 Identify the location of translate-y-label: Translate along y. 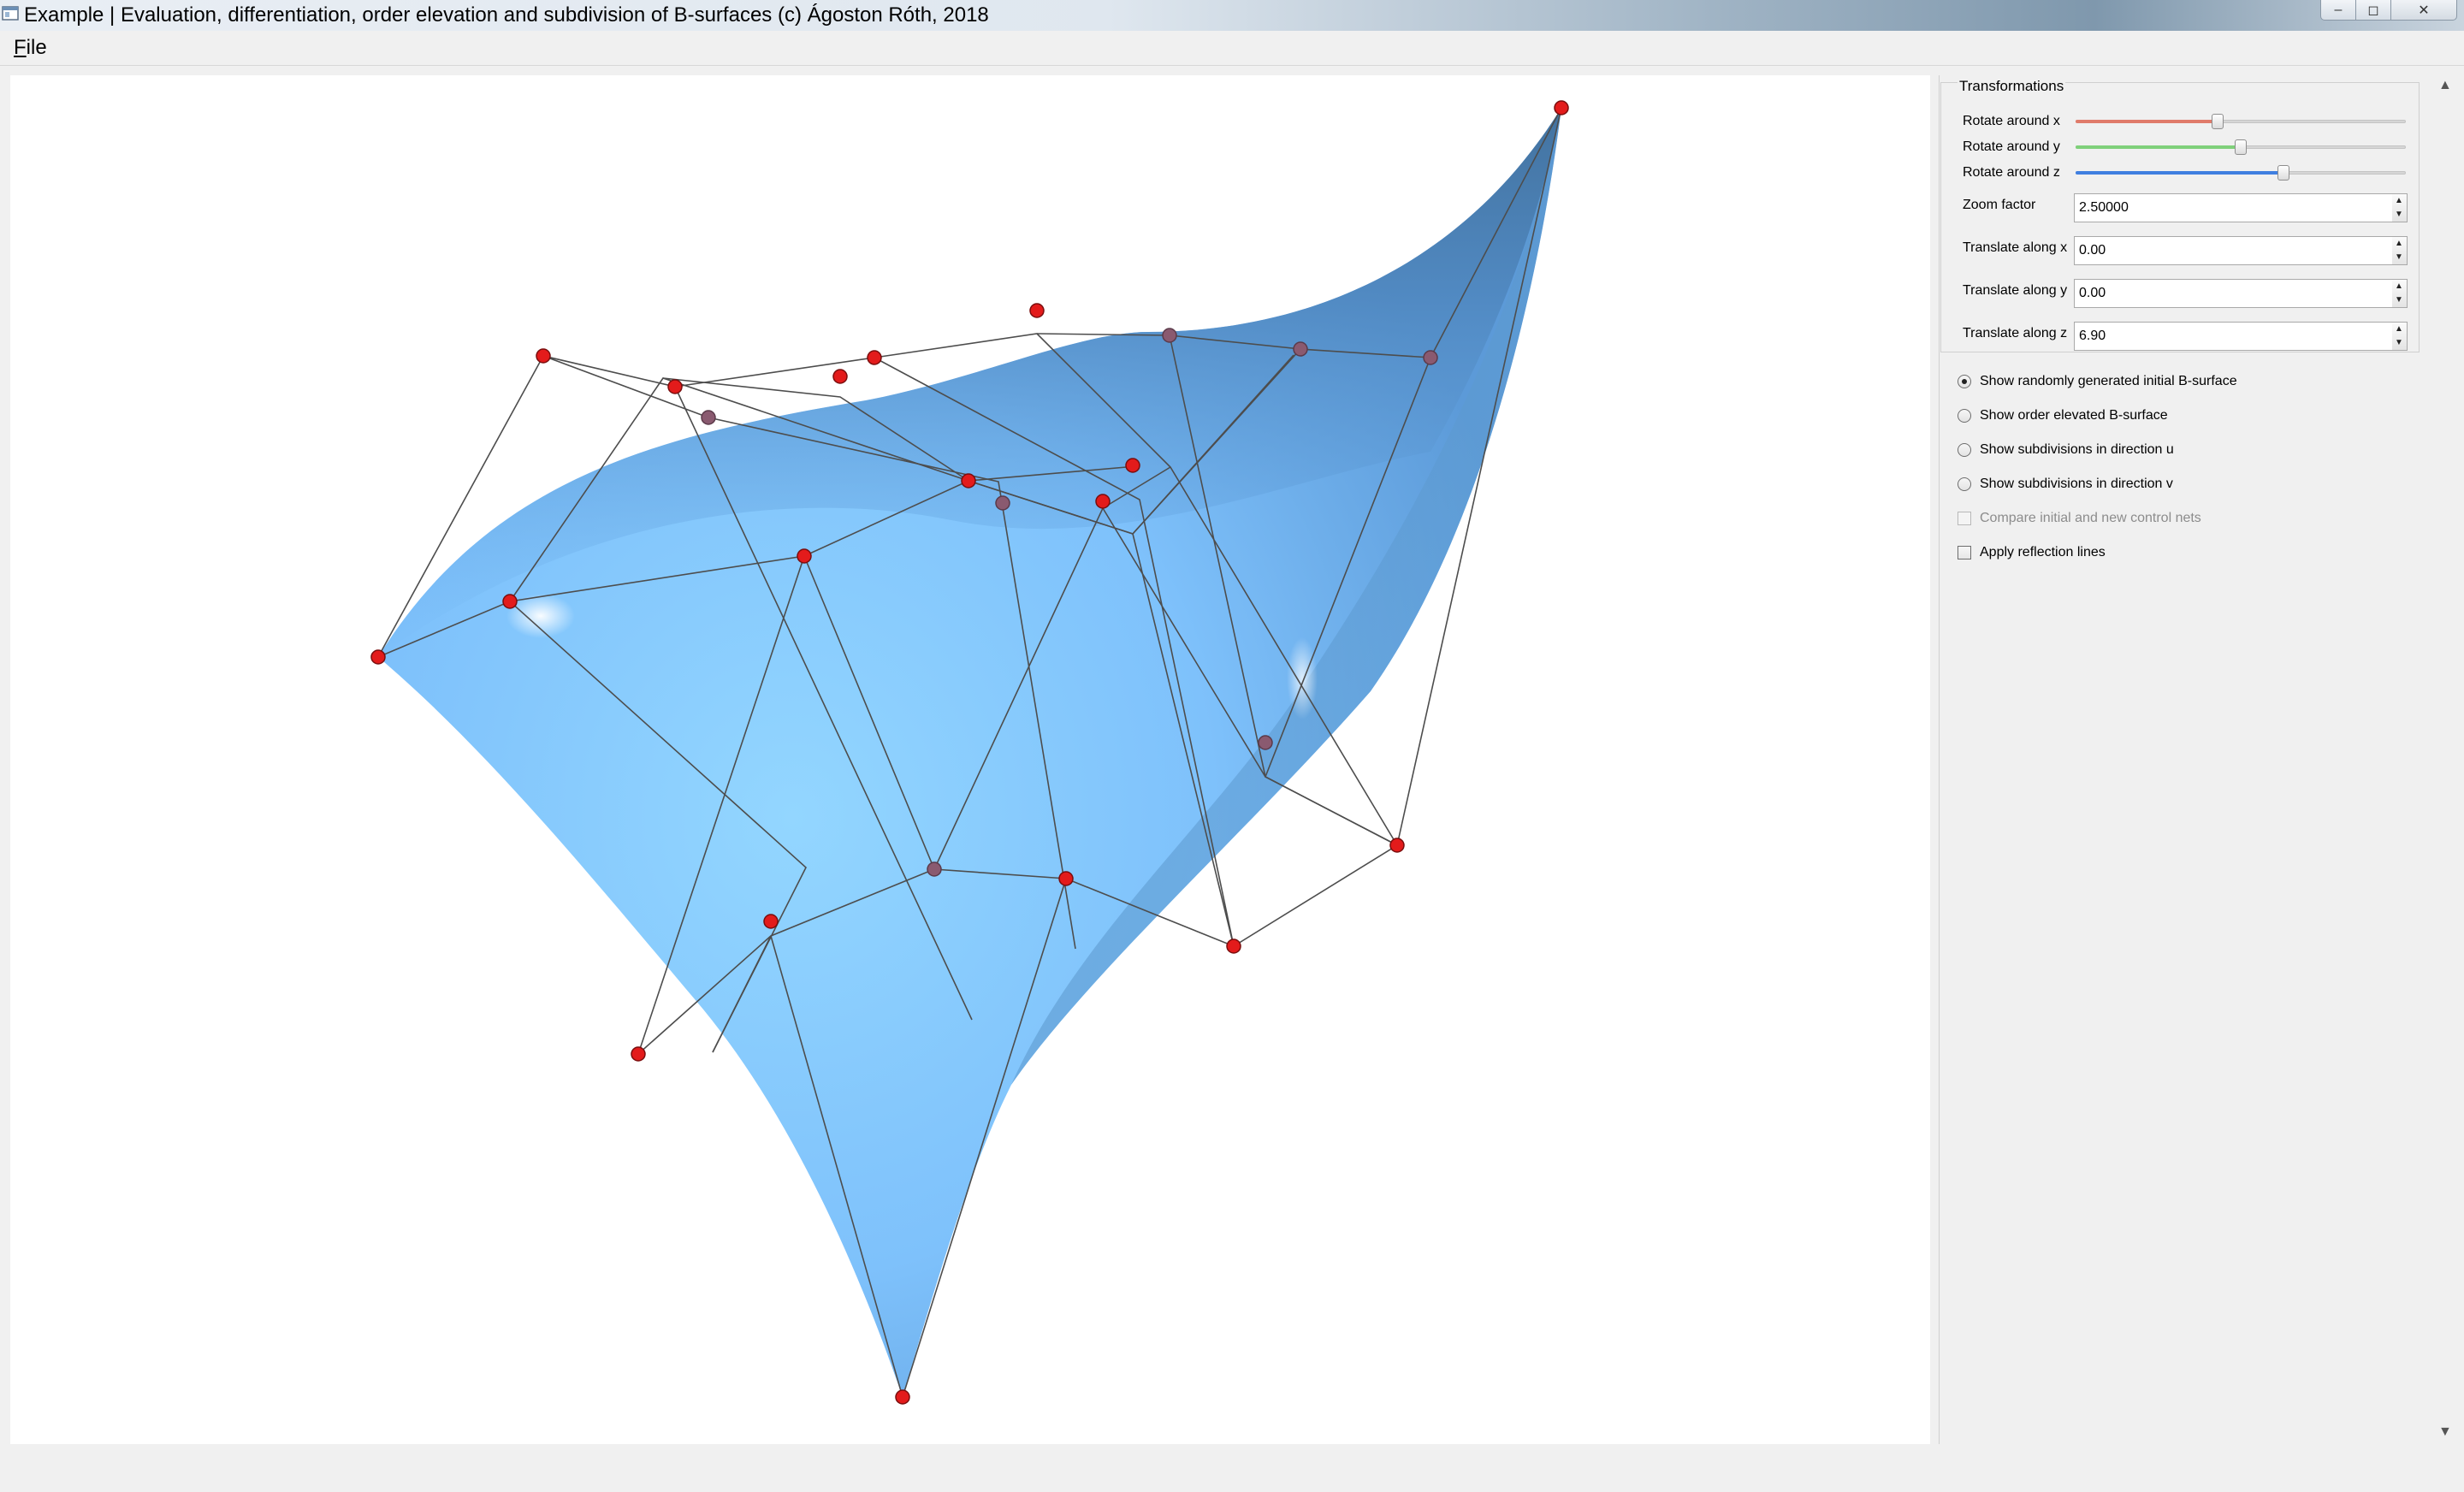
(2015, 290).